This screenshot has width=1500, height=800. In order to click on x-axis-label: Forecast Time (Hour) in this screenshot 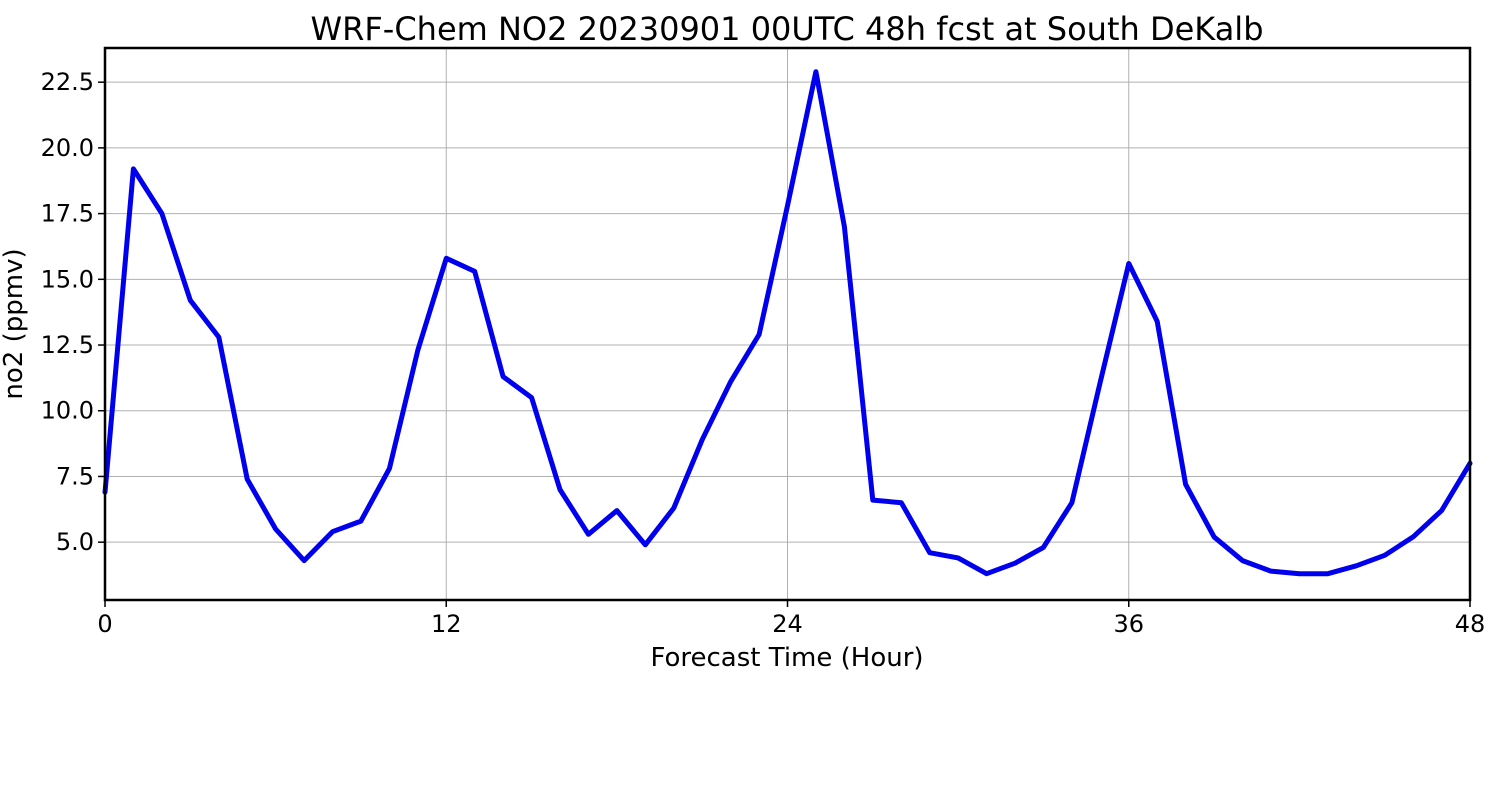, I will do `click(786, 658)`.